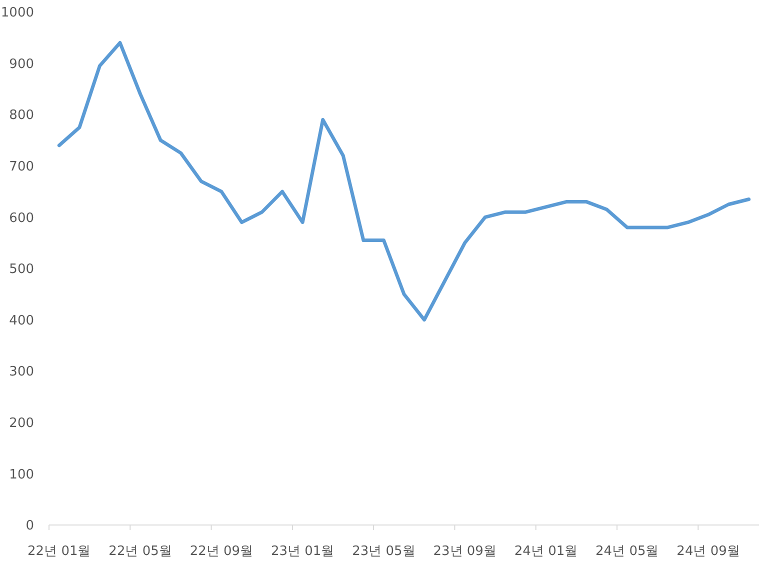  What do you see at coordinates (21, 474) in the screenshot?
I see `y-tick-label: 100` at bounding box center [21, 474].